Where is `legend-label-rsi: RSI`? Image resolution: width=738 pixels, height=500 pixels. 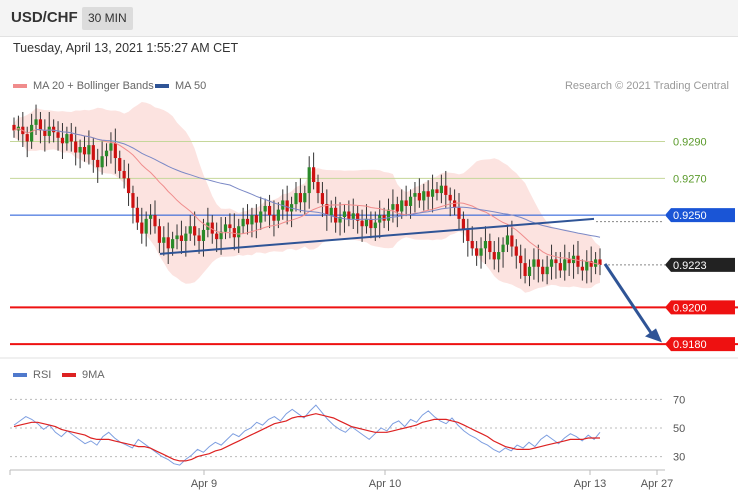
legend-label-rsi: RSI is located at coordinates (42, 375).